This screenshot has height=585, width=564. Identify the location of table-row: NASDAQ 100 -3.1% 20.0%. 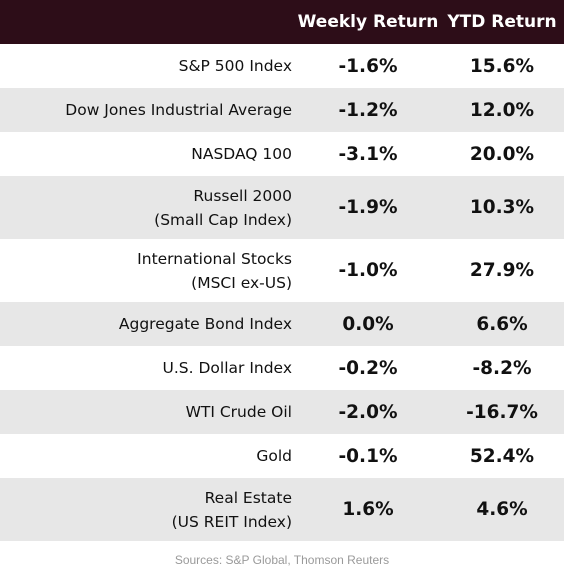
(282, 154).